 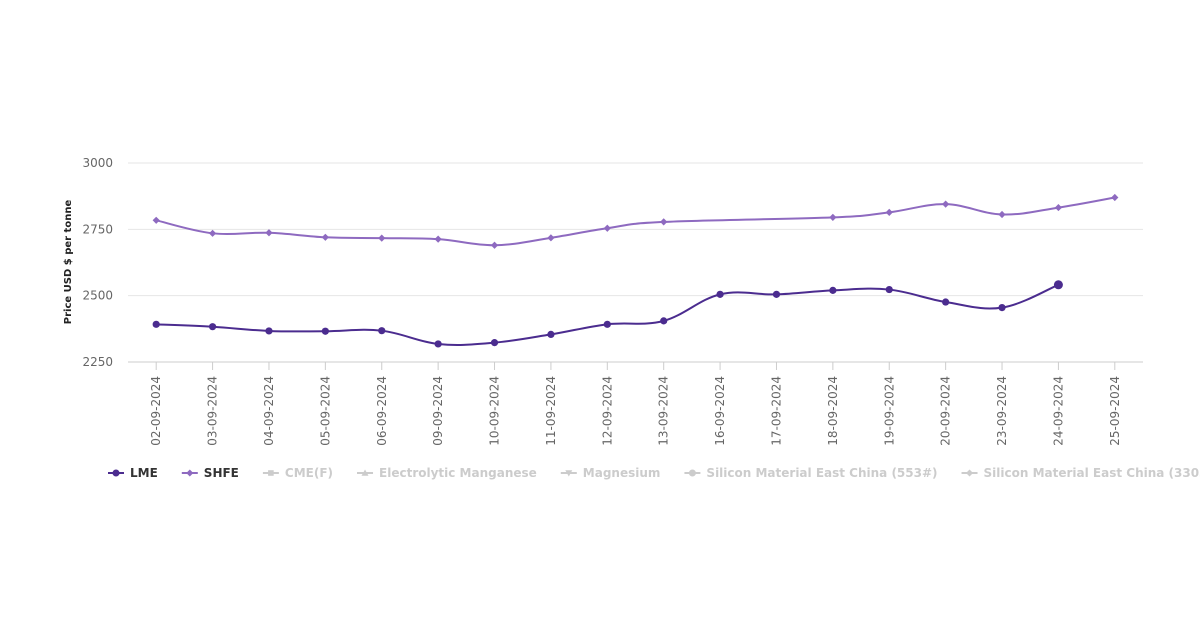 What do you see at coordinates (495, 411) in the screenshot?
I see `x-tick-label: 10-09-2024` at bounding box center [495, 411].